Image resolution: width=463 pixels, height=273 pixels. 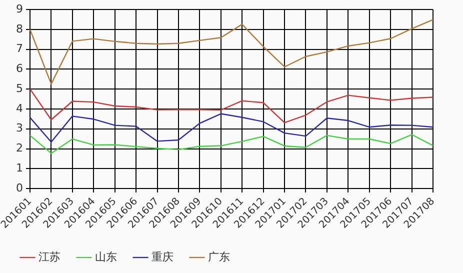 What do you see at coordinates (19, 29) in the screenshot?
I see `y-tick-label: 8` at bounding box center [19, 29].